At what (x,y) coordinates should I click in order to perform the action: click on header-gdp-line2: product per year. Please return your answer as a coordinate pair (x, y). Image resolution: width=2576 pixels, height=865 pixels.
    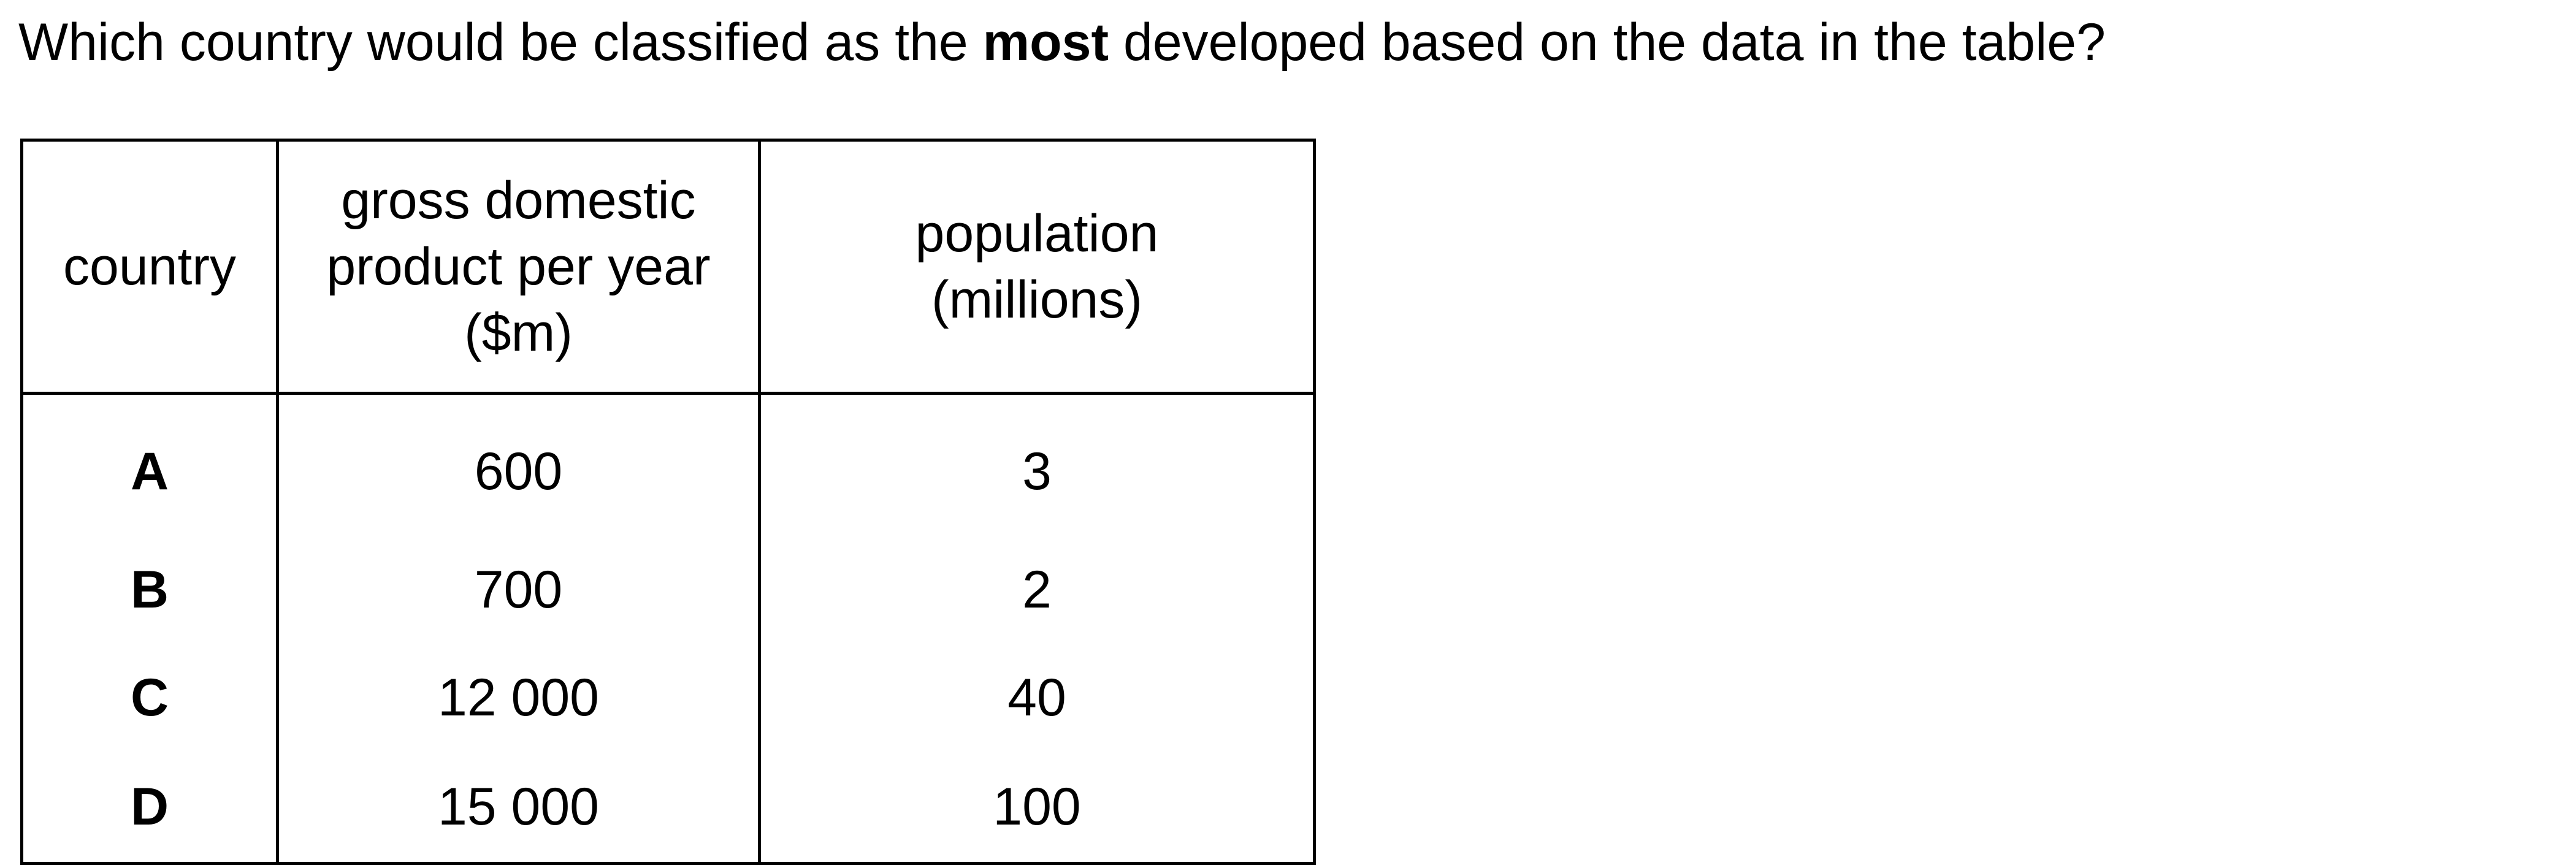
    Looking at the image, I should click on (518, 266).